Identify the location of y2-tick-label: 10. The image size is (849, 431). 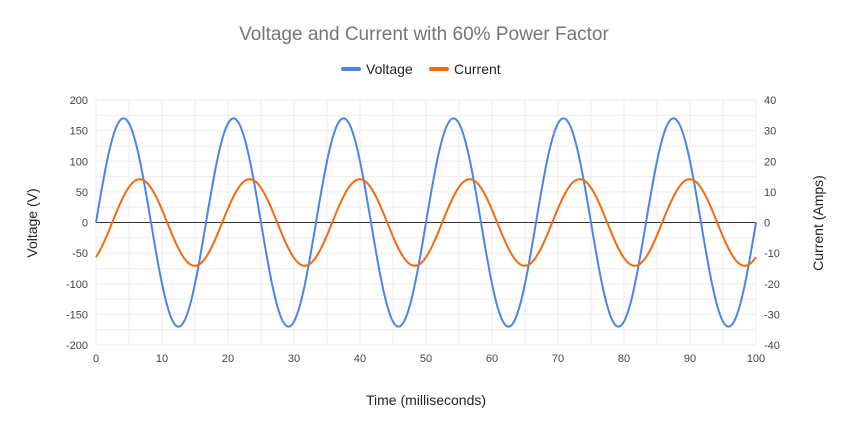
(770, 193).